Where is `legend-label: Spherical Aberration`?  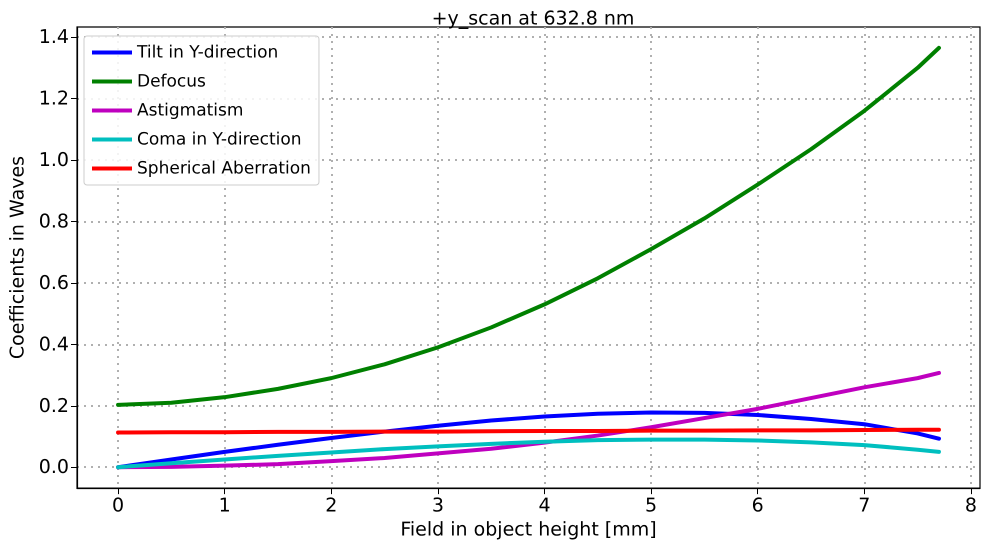
legend-label: Spherical Aberration is located at coordinates (224, 168).